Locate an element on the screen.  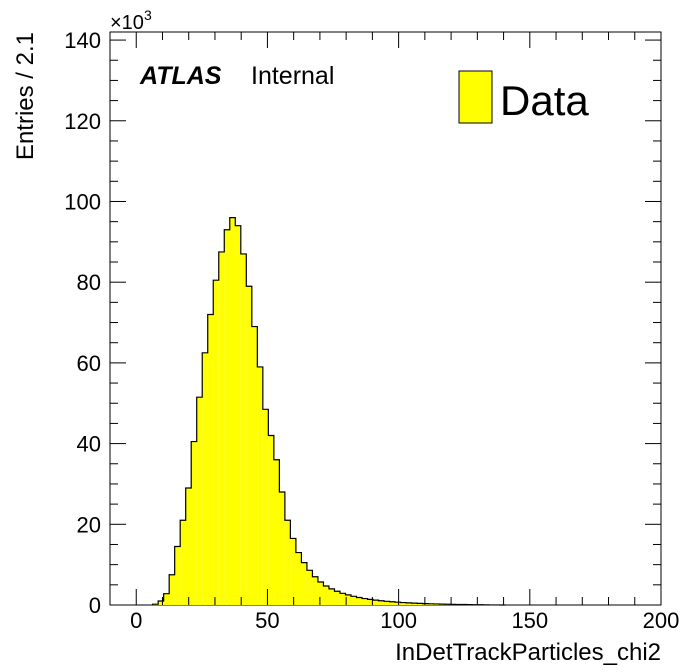
legend-label-data: Data is located at coordinates (544, 100).